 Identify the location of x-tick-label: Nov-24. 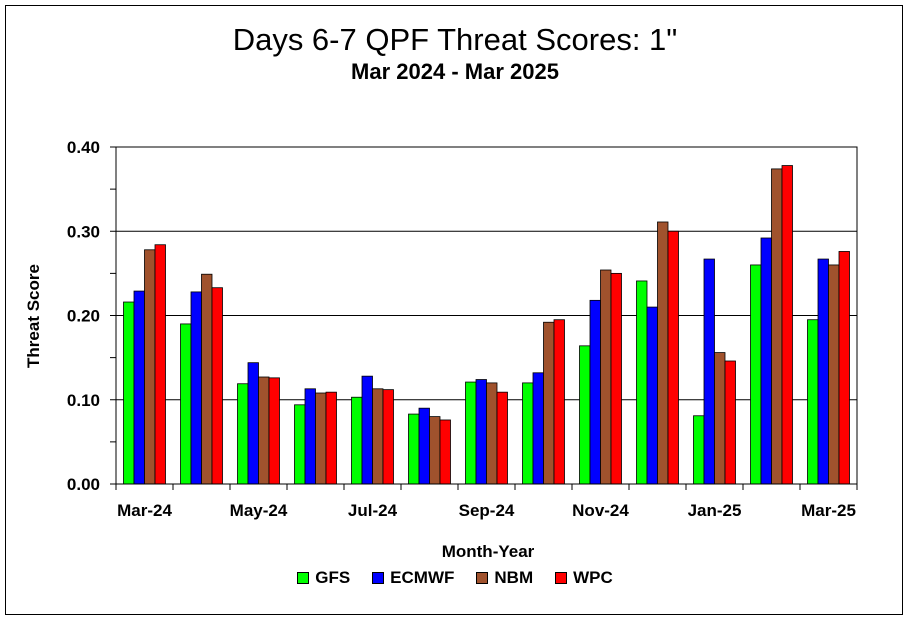
(600, 510).